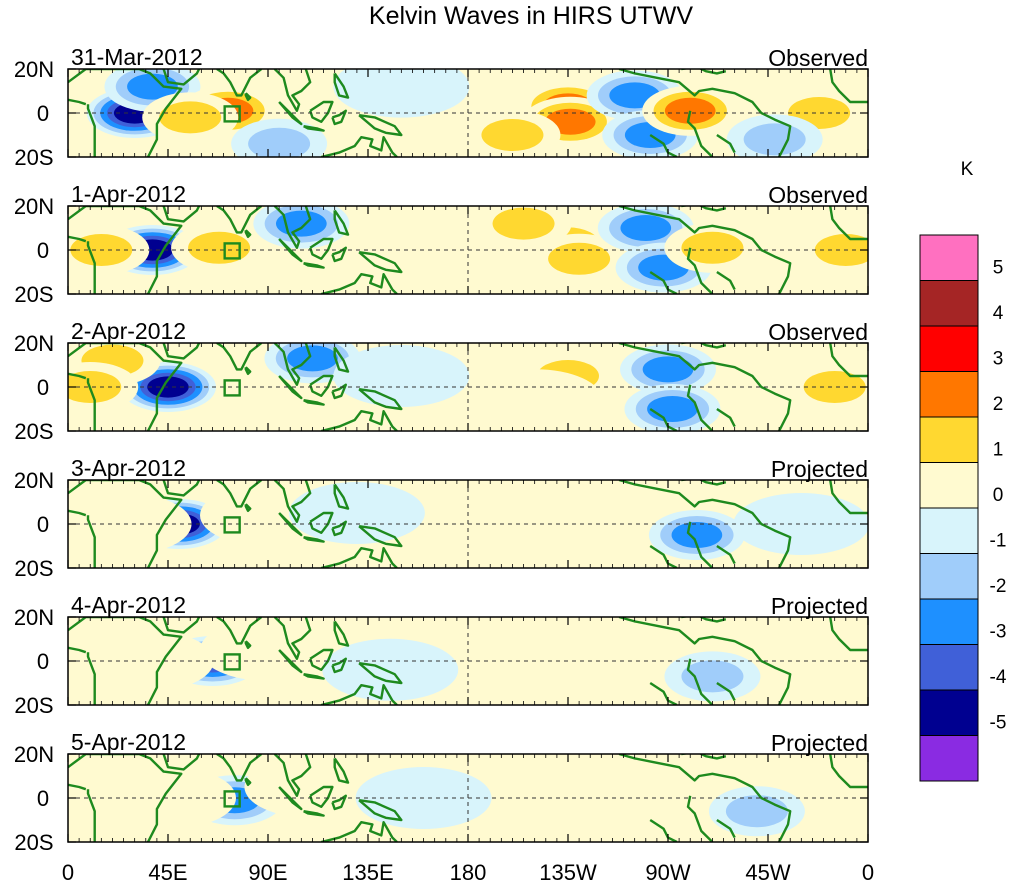 The height and width of the screenshot is (887, 1015). I want to click on colorbar-unit: K, so click(967, 169).